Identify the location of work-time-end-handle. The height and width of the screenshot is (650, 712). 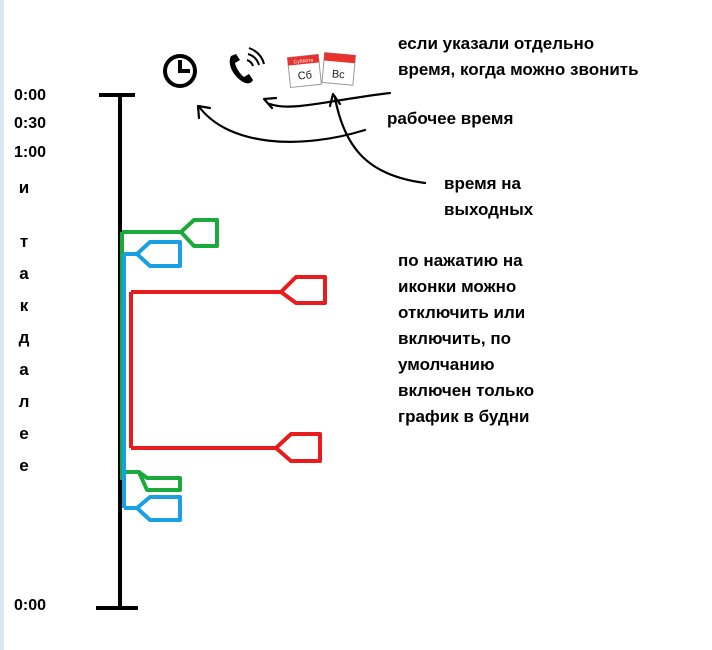
(298, 447).